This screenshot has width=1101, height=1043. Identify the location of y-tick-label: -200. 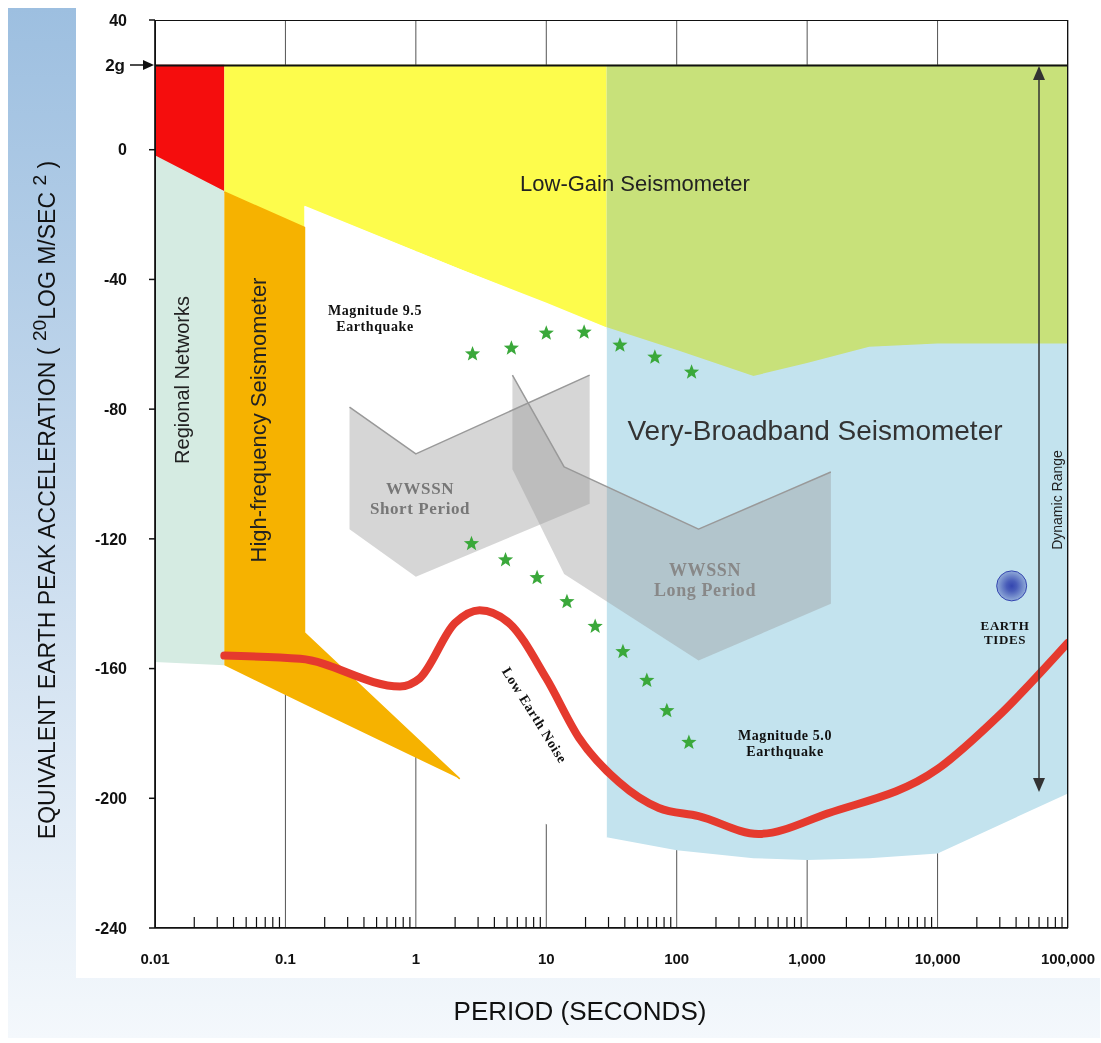
(111, 798).